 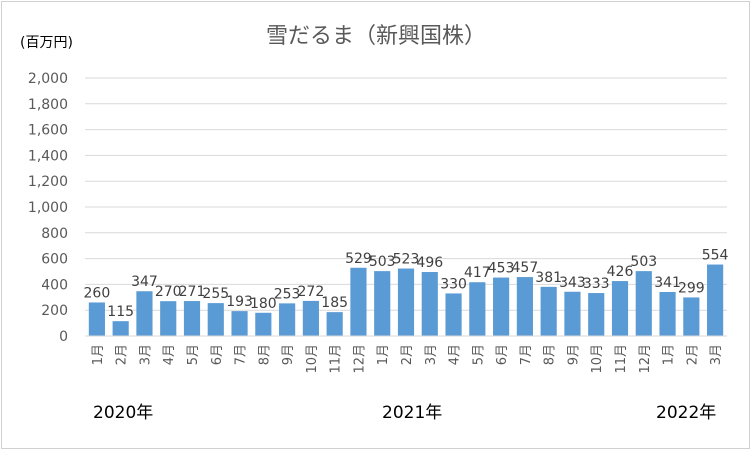 What do you see at coordinates (334, 303) in the screenshot?
I see `data-label: 185` at bounding box center [334, 303].